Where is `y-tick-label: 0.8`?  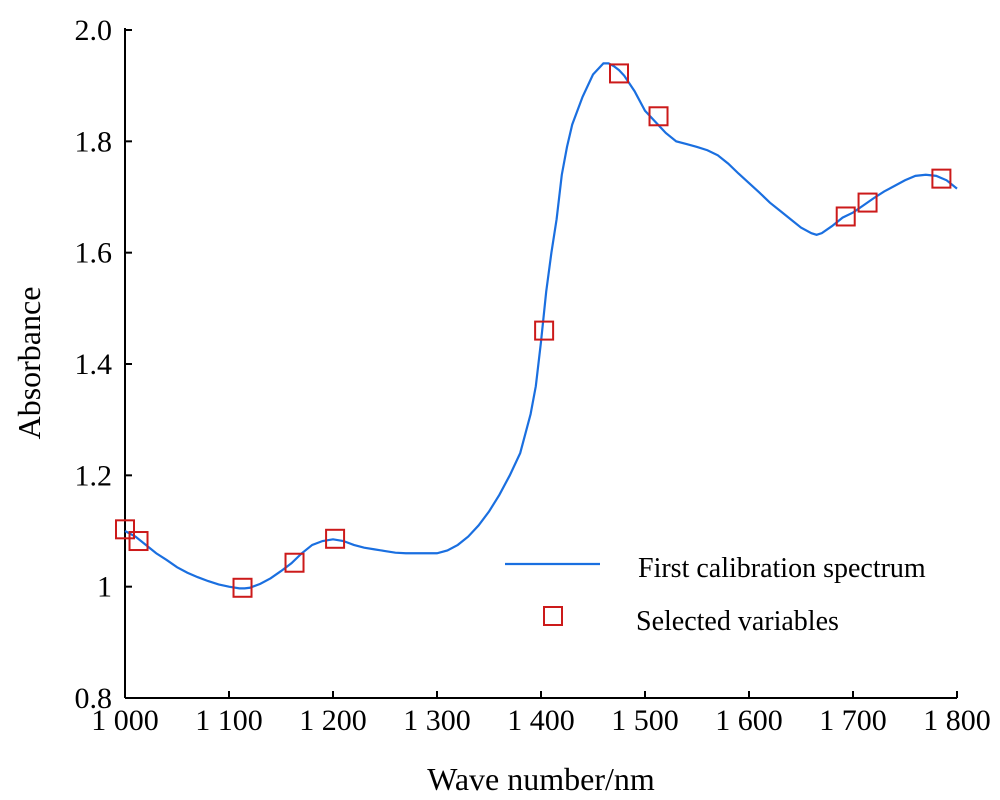
y-tick-label: 0.8 is located at coordinates (94, 698).